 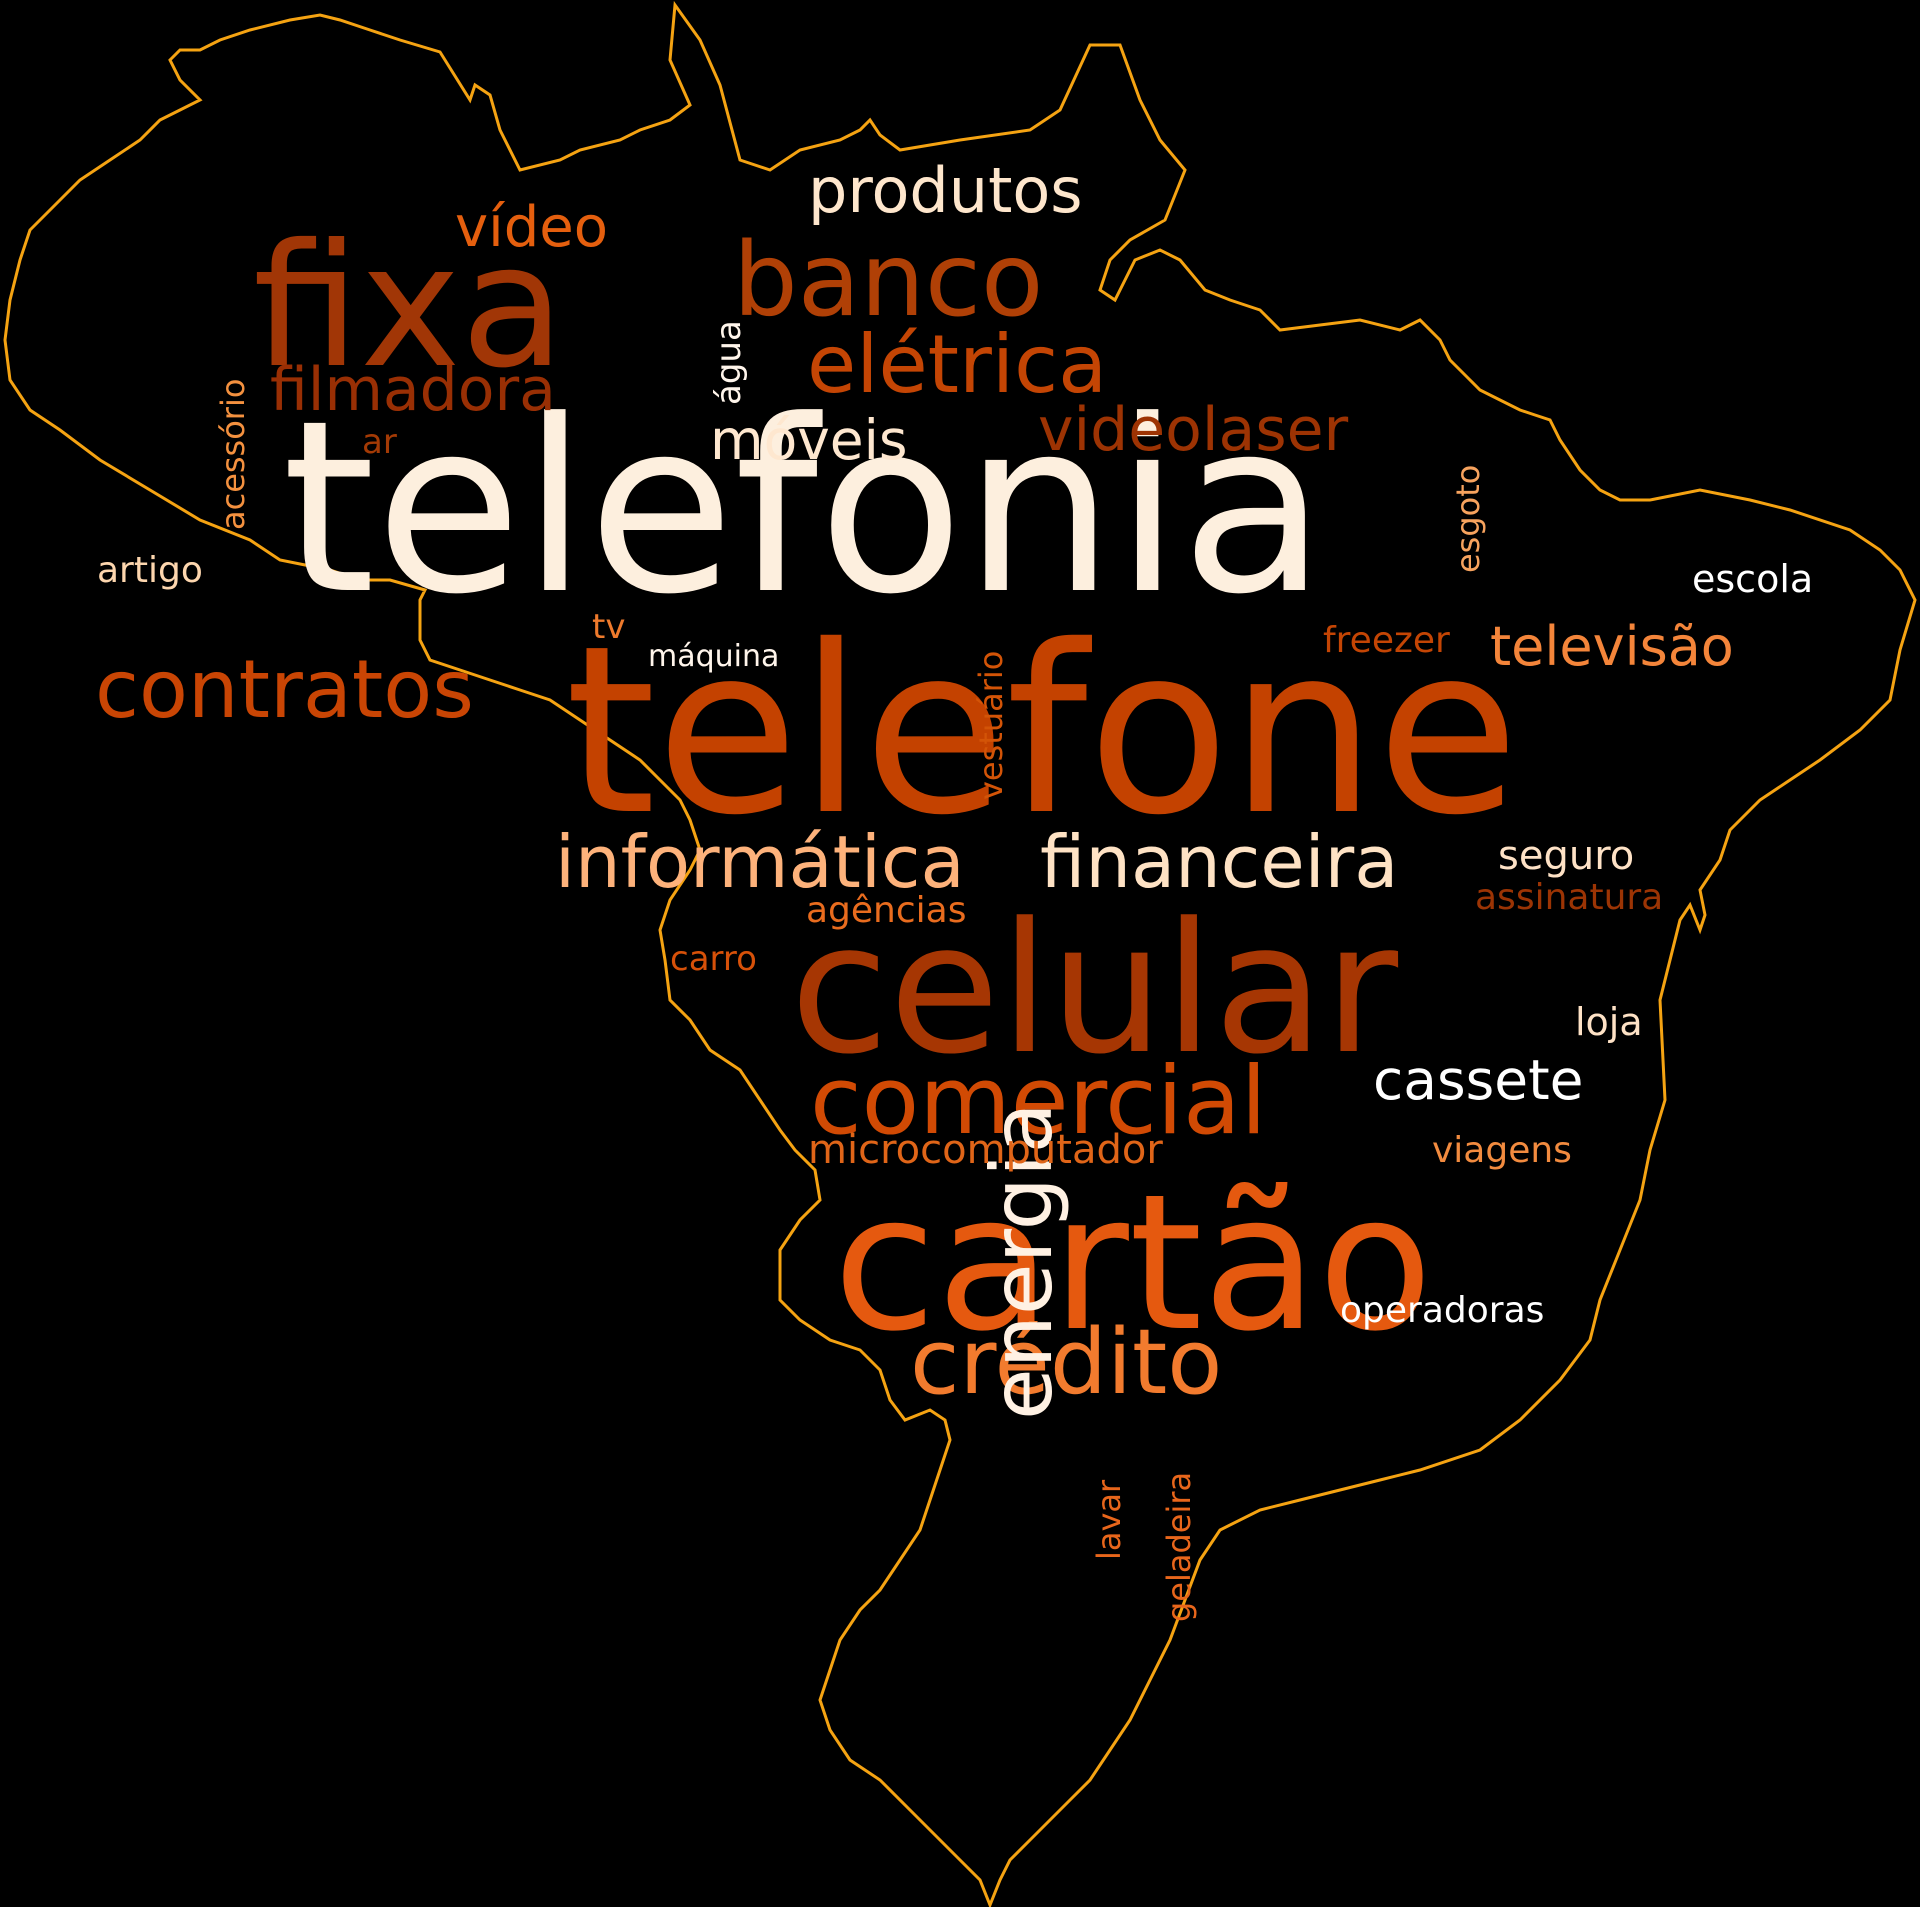 What do you see at coordinates (1753, 579) in the screenshot?
I see `word-escola: escola` at bounding box center [1753, 579].